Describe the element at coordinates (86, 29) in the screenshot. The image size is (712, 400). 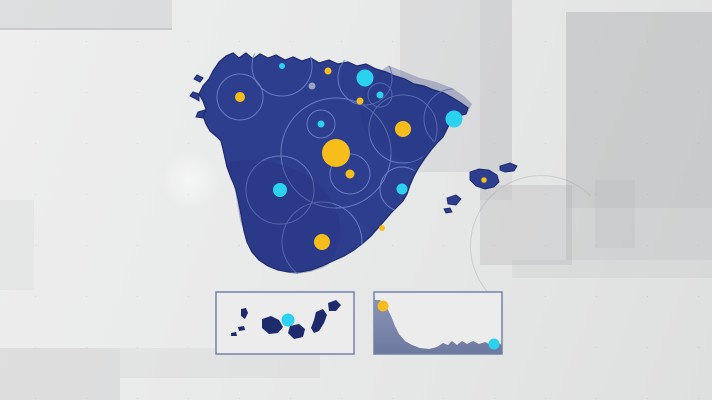
I see `background-rule-top-left` at that location.